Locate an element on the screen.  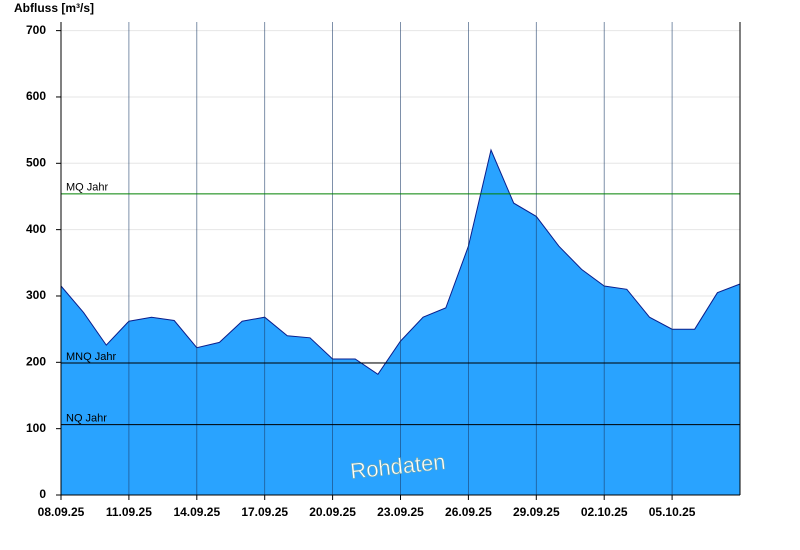
x-tick-label: 20.09.25 is located at coordinates (332, 512).